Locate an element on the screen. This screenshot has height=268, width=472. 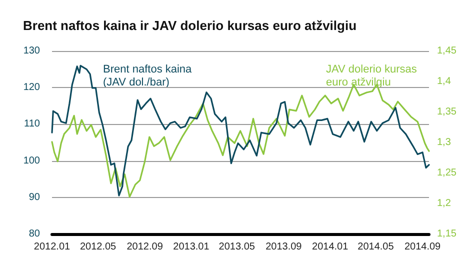
y2-tick-label: 1,15 is located at coordinates (447, 234).